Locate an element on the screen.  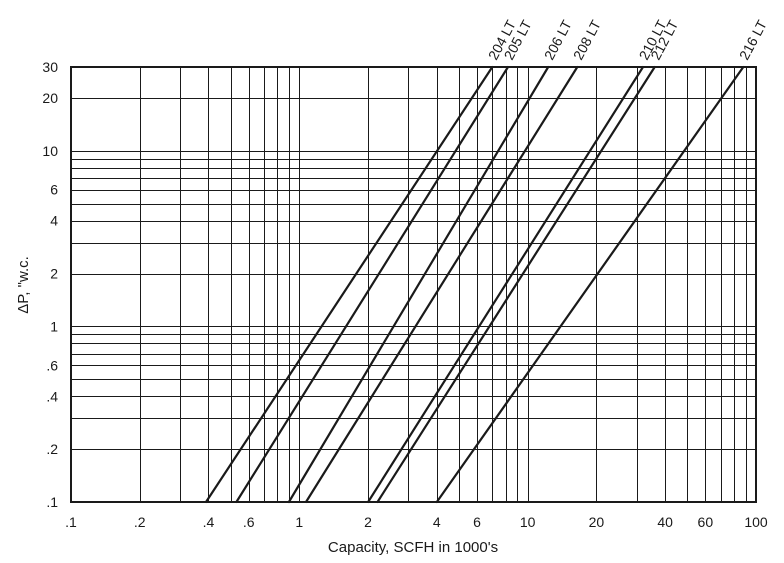
x-axis-ticks: .1 .2 .4 .6 1 2 4 6 10 20 40 60 100 is located at coordinates (416, 522).